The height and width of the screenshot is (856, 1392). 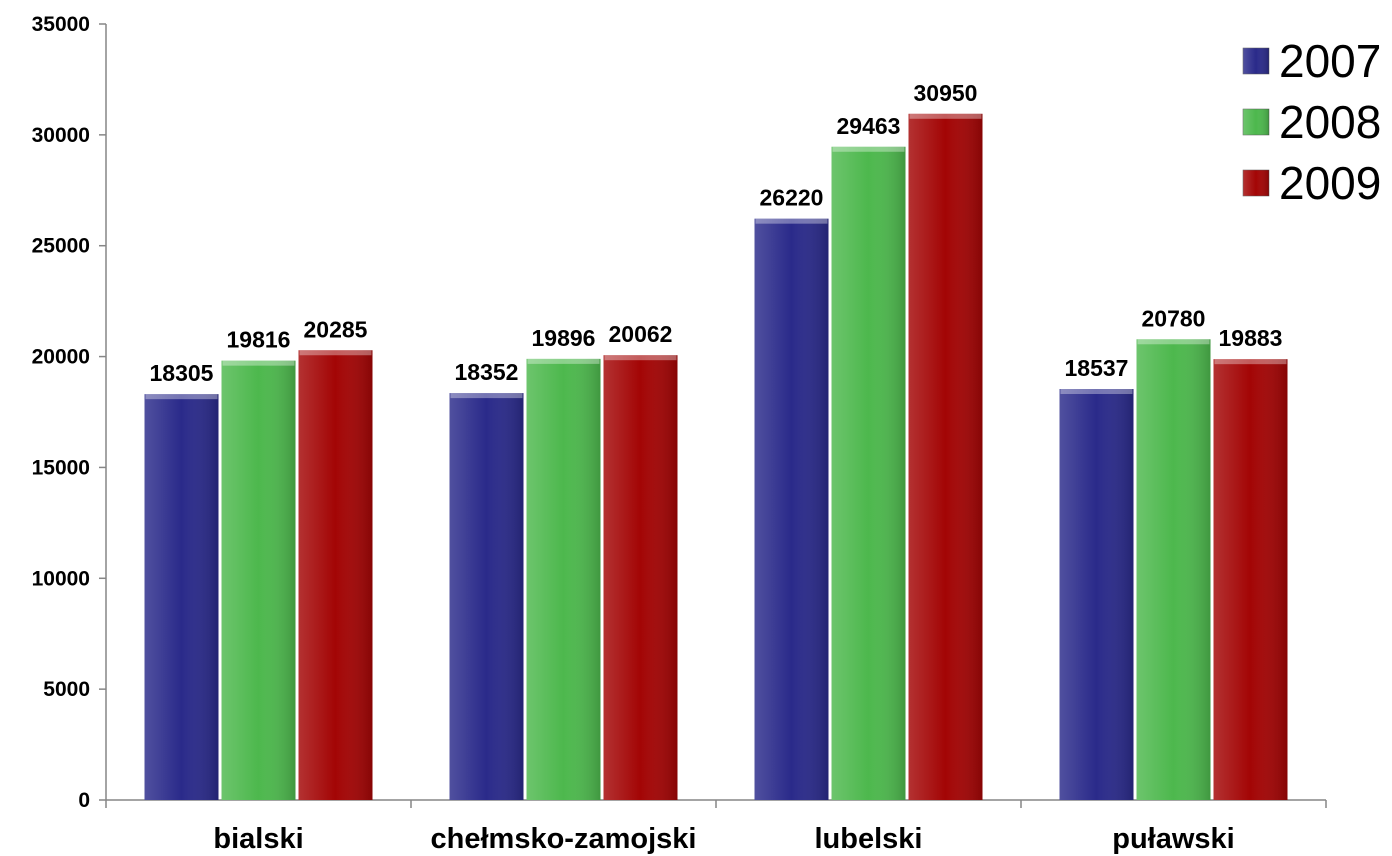 I want to click on legend-label: 2007, so click(x=1330, y=61).